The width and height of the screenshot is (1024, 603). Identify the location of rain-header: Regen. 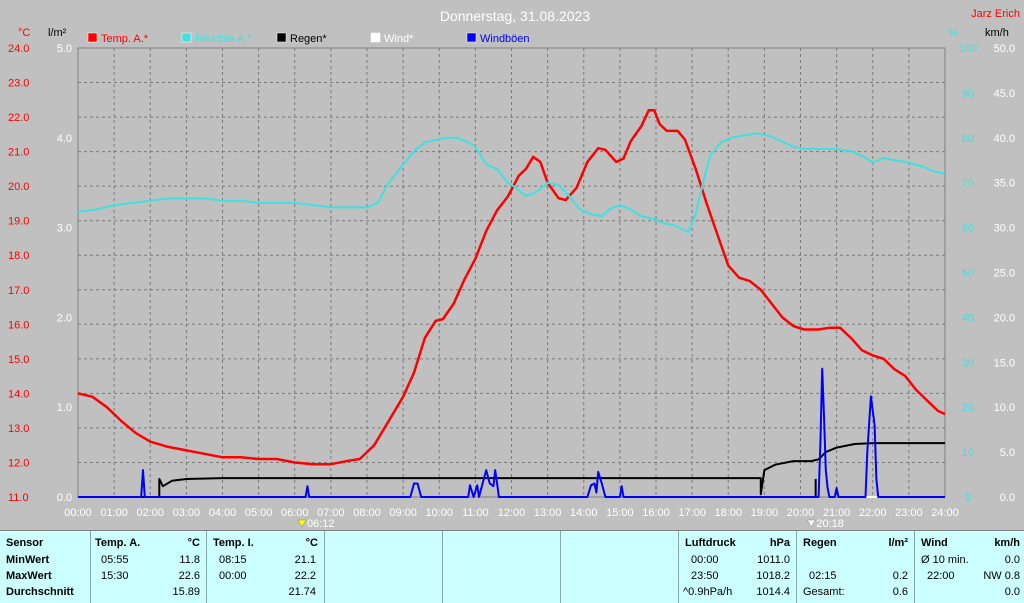
(820, 543).